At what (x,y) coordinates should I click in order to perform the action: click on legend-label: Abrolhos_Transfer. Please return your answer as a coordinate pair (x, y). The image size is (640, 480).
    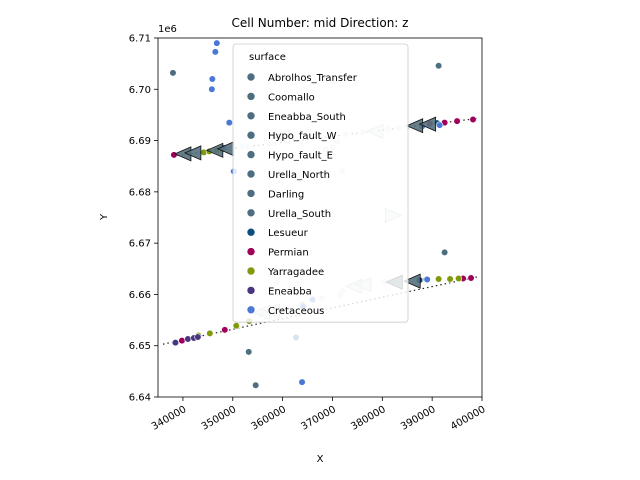
    Looking at the image, I should click on (313, 78).